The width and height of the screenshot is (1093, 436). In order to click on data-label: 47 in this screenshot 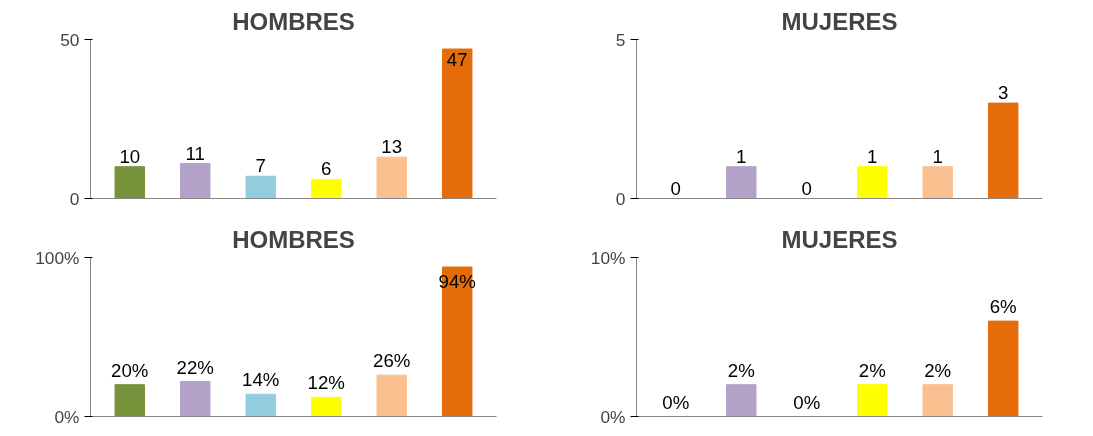, I will do `click(457, 60)`.